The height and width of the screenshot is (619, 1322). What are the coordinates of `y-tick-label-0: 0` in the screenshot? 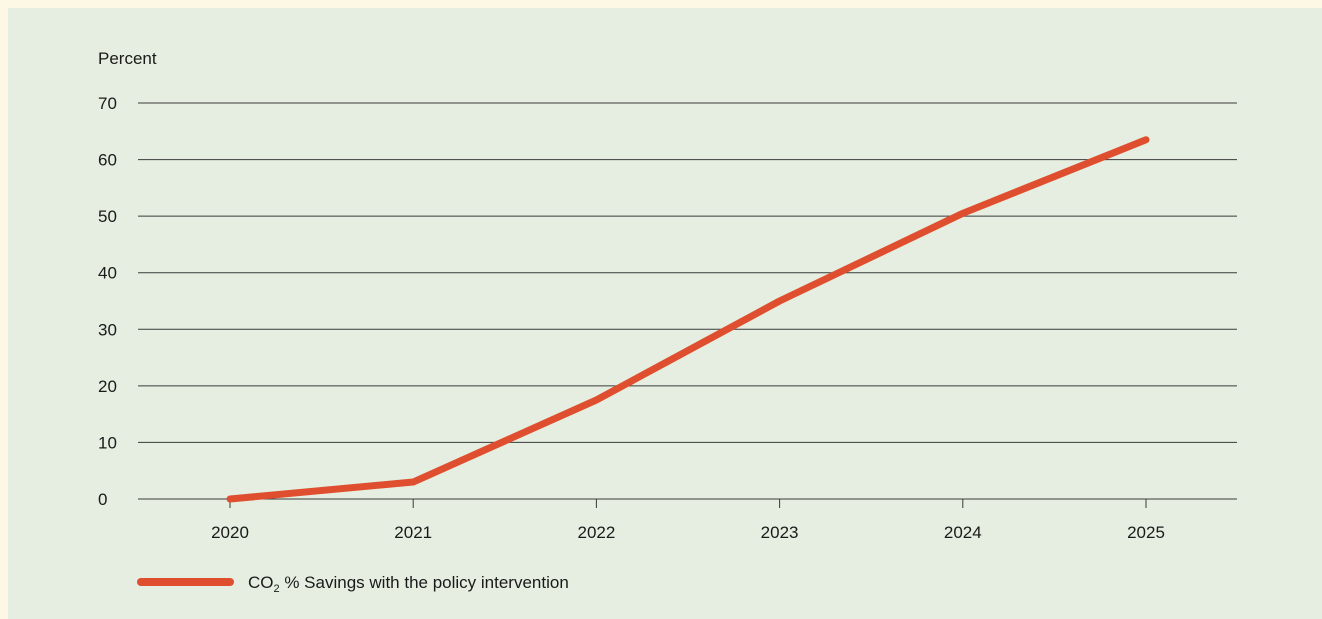 It's located at (102, 499).